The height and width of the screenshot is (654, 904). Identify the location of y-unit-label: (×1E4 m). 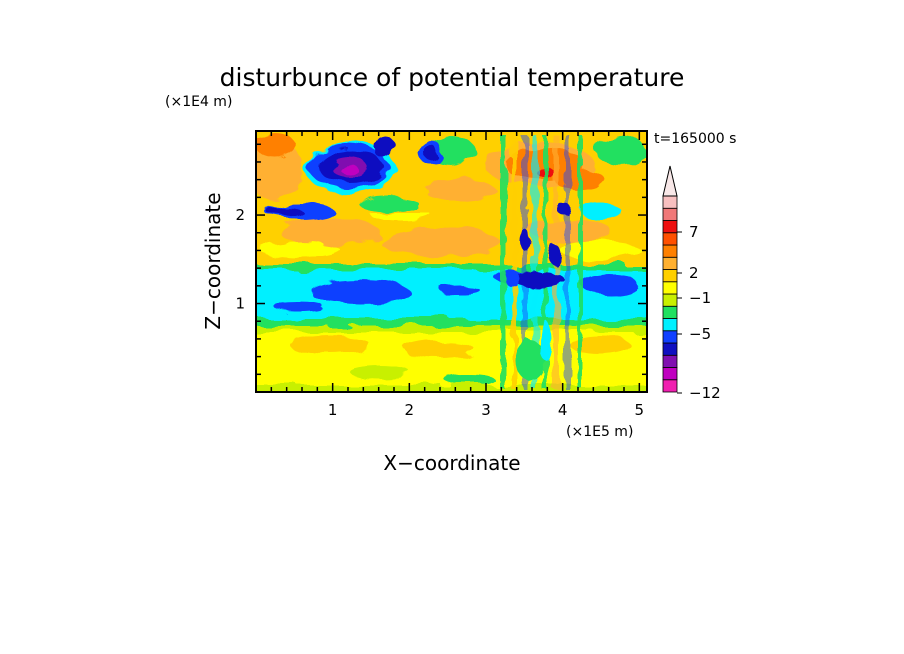
(198, 102).